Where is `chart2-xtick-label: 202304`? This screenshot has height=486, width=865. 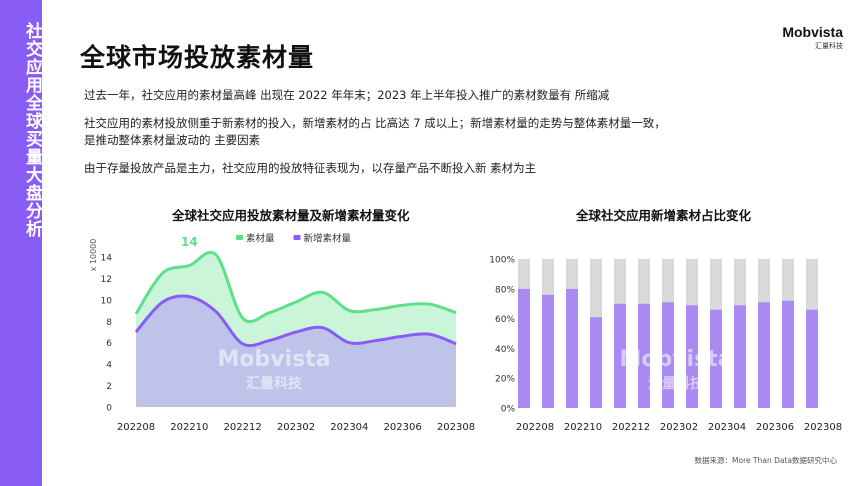 chart2-xtick-label: 202304 is located at coordinates (727, 427).